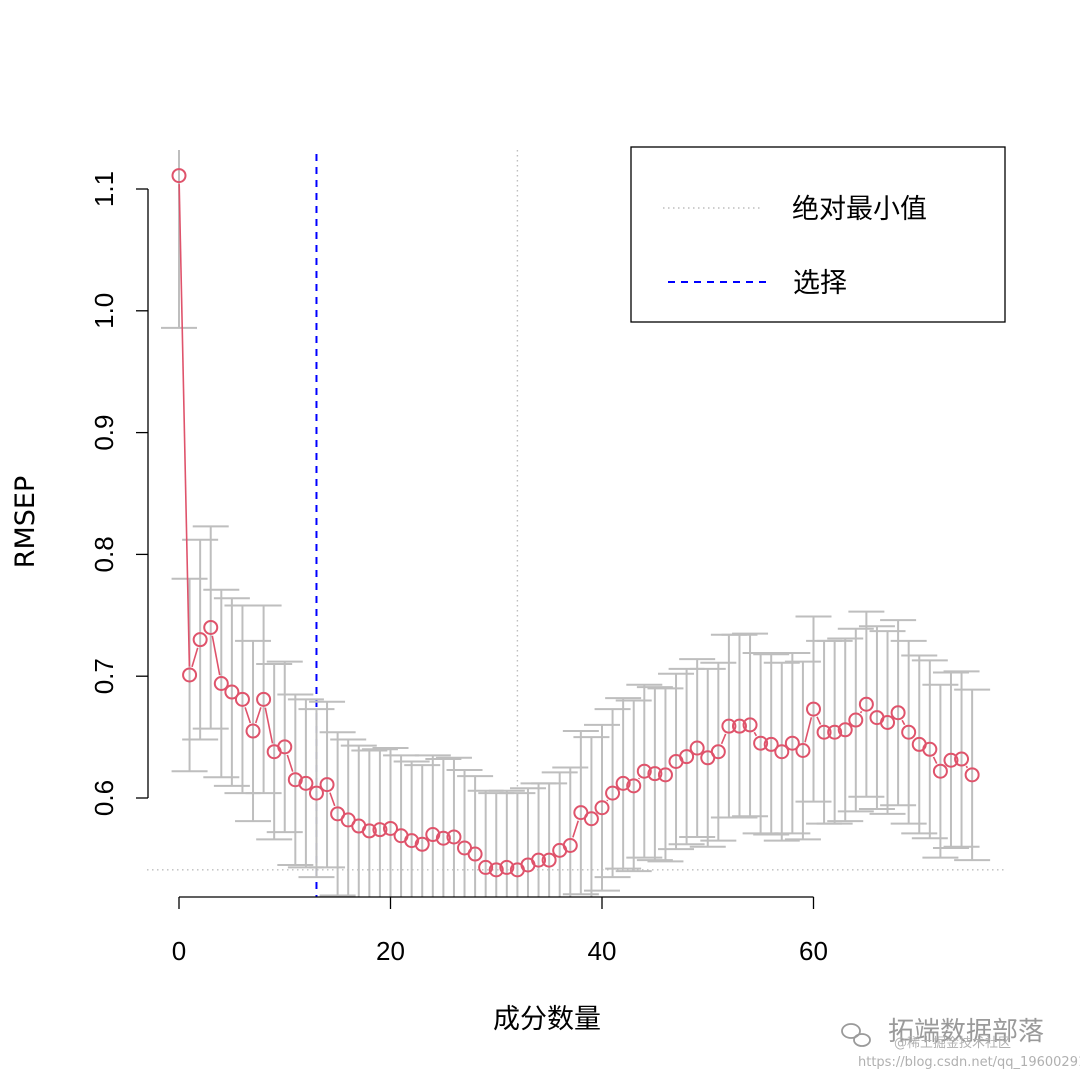 The width and height of the screenshot is (1080, 1080). Describe the element at coordinates (104, 189) in the screenshot. I see `y-tick-label: 1.1` at that location.